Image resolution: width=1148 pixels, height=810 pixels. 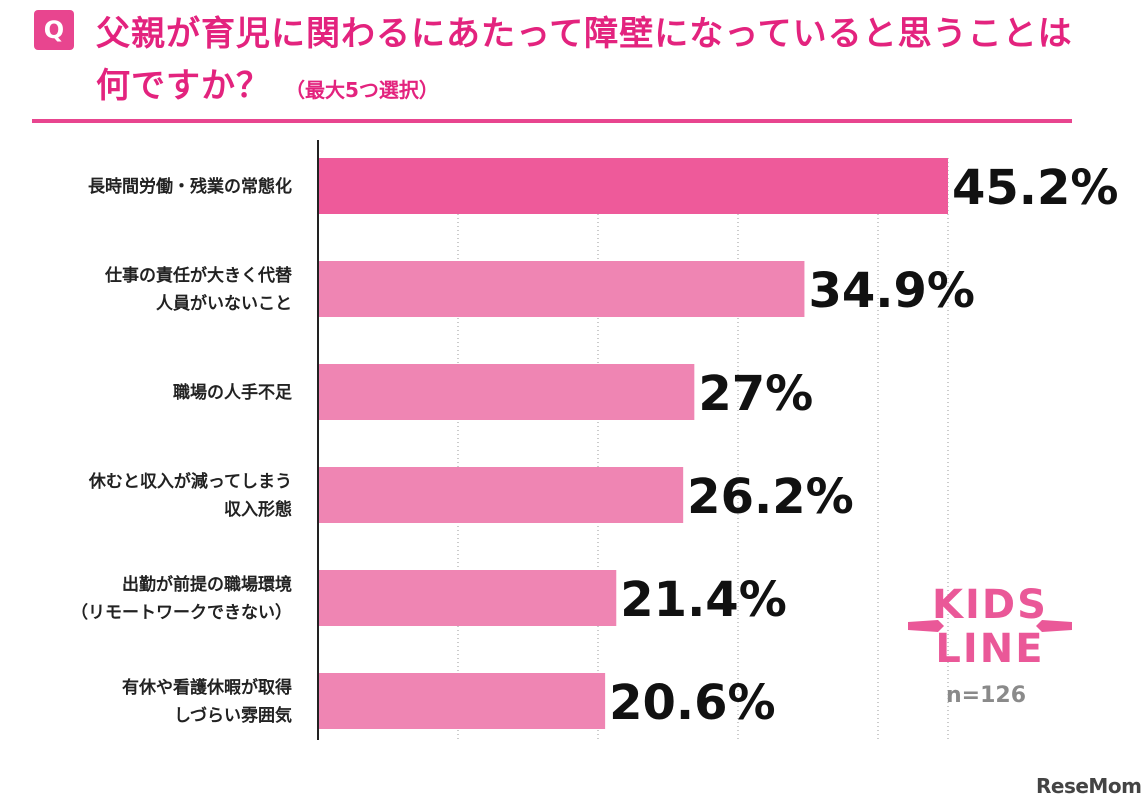 I want to click on category-label: 長時間労働・残業の常態化, so click(x=190, y=186).